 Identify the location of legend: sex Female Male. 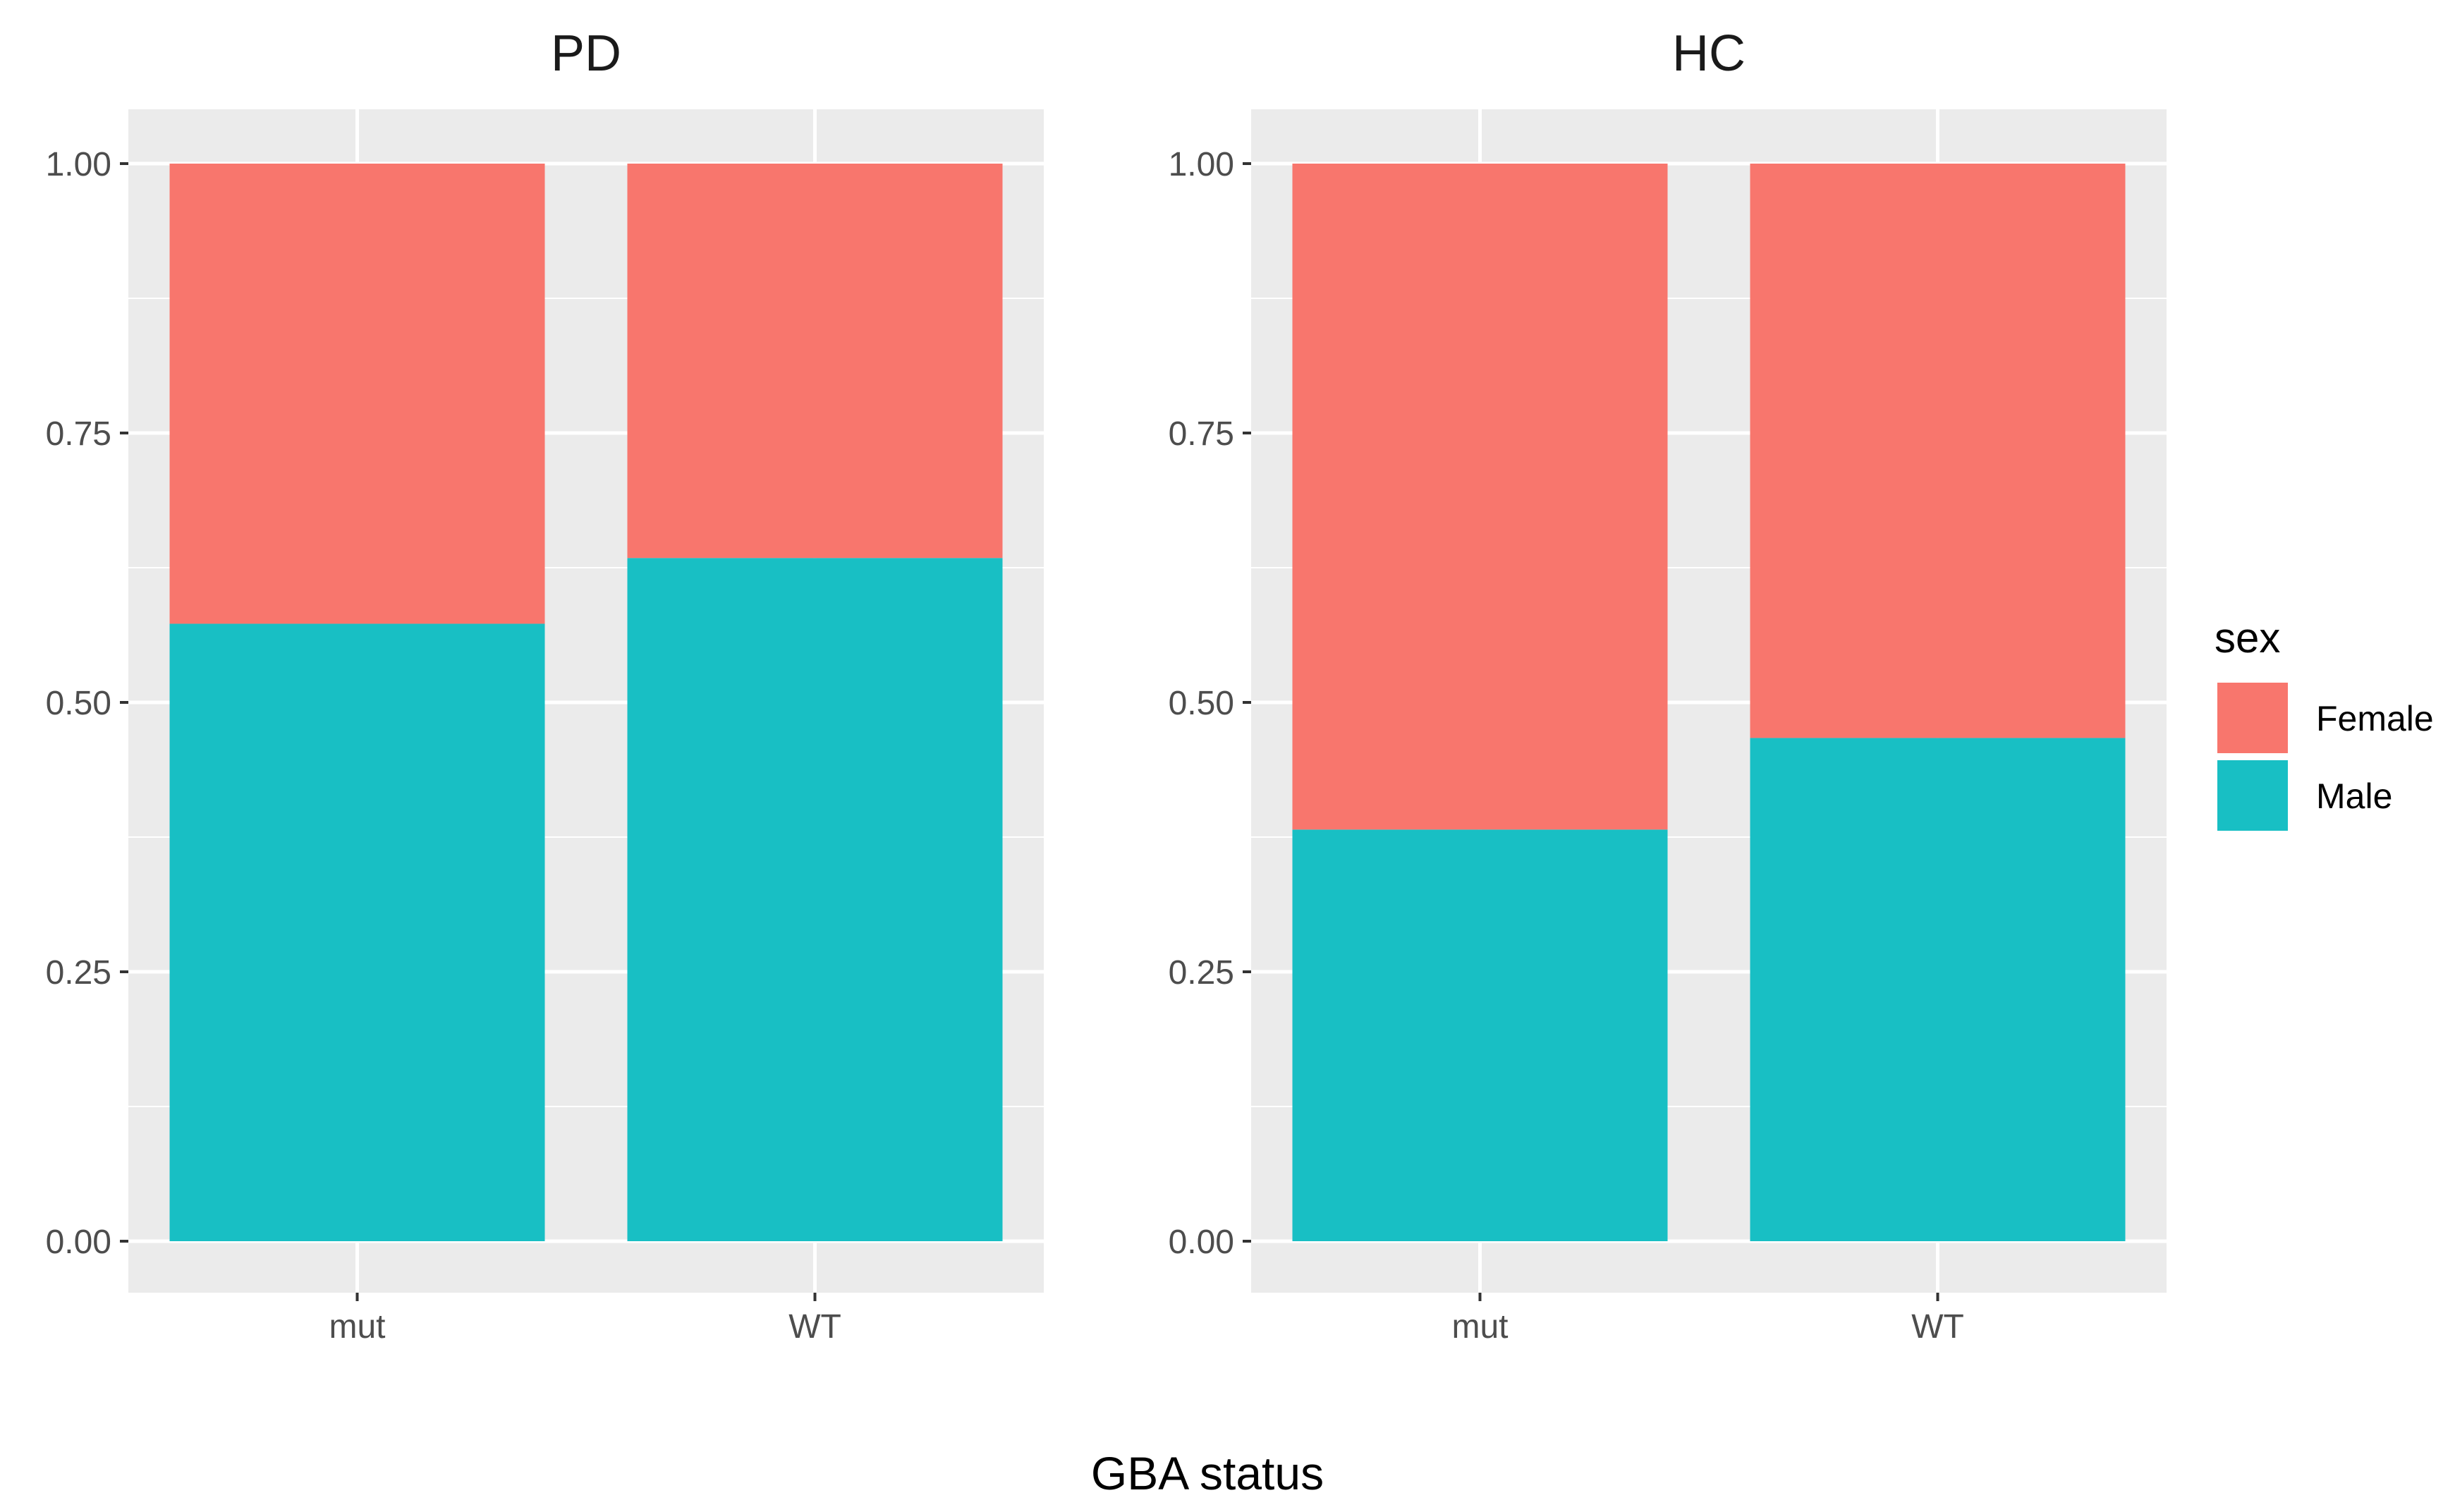
(2324, 722).